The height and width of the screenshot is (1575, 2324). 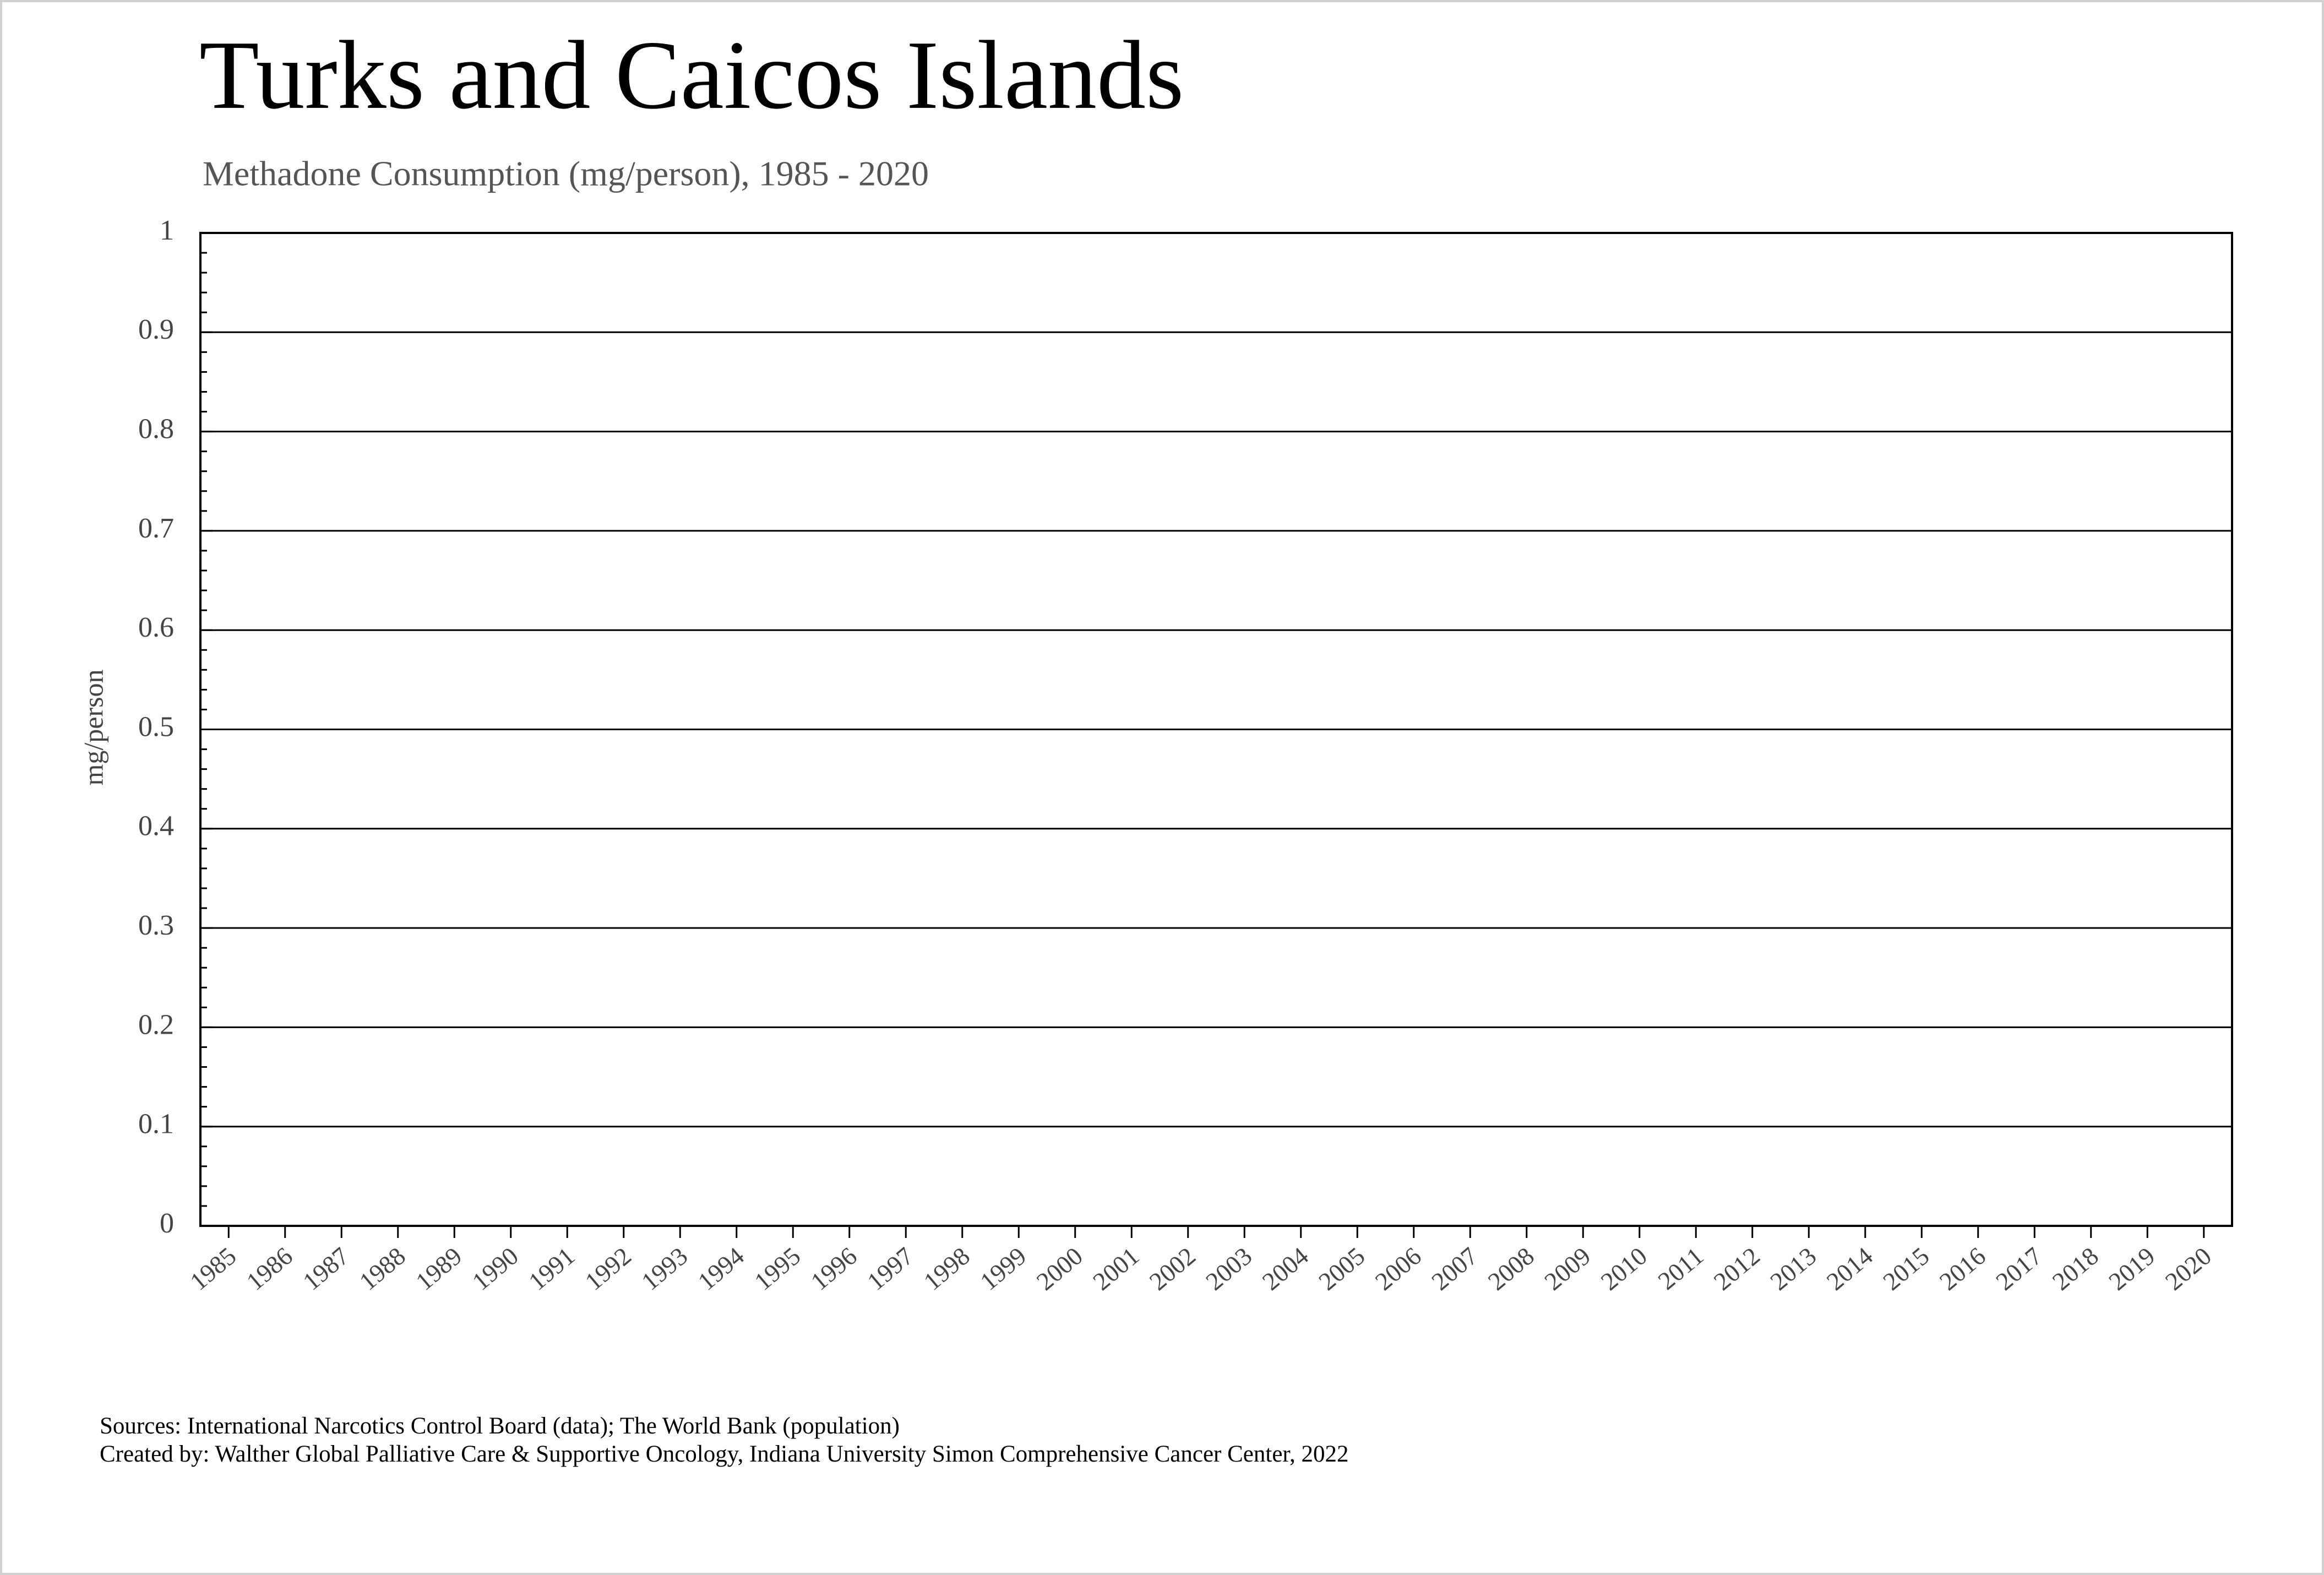 I want to click on y-tick-label: 0.3, so click(x=156, y=926).